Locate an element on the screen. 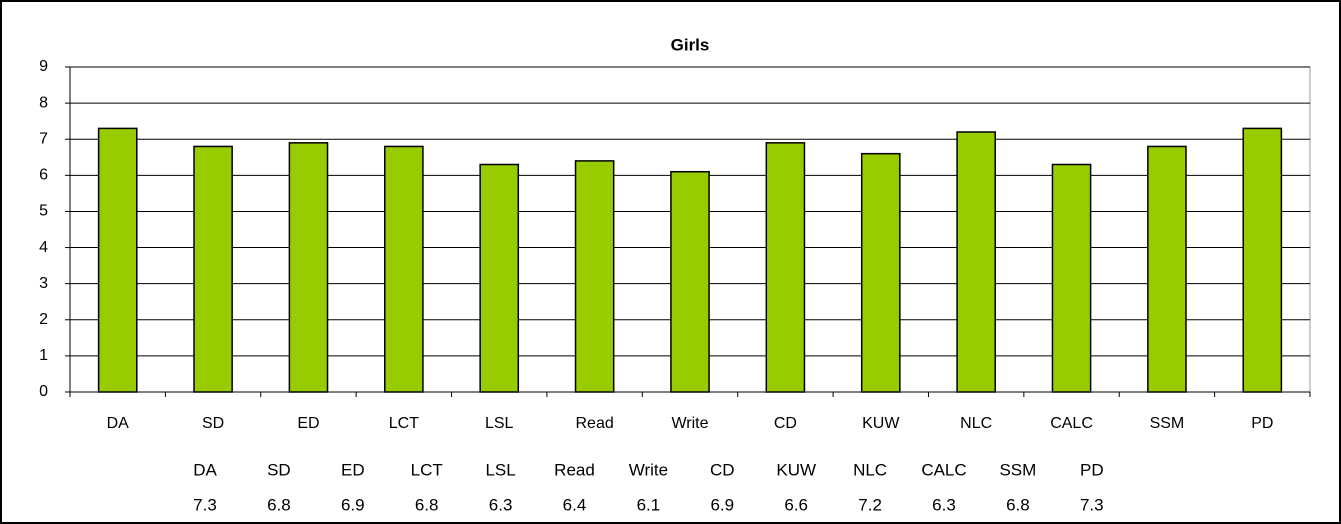  x-tick-label: DA is located at coordinates (118, 423).